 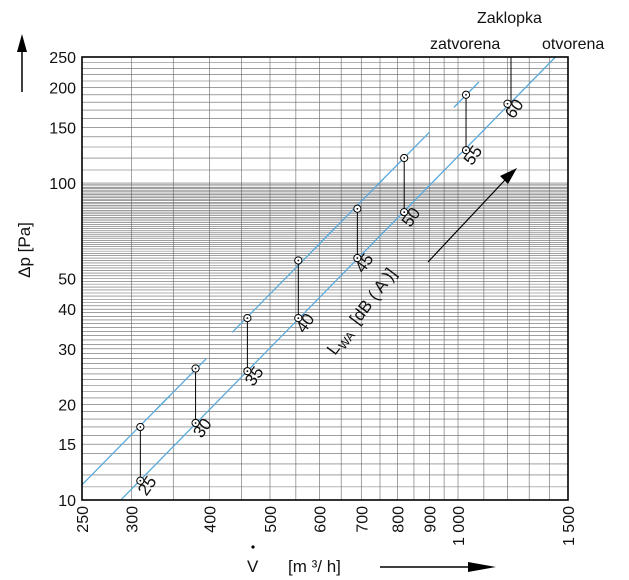 I want to click on y-tick-label: 200, so click(x=62, y=89).